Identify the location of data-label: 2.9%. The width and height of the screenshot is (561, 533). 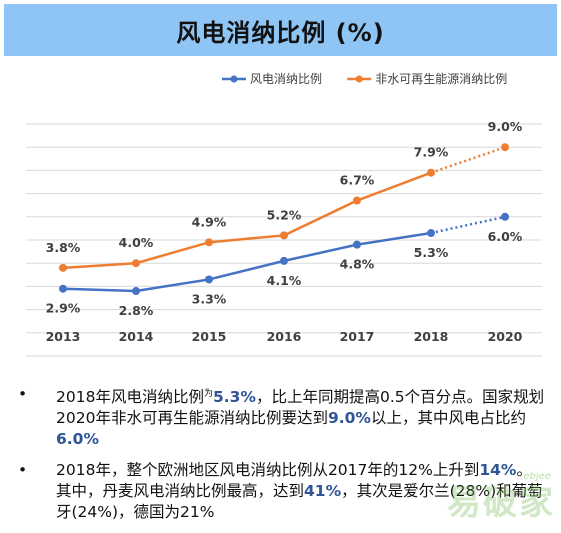
(63, 308).